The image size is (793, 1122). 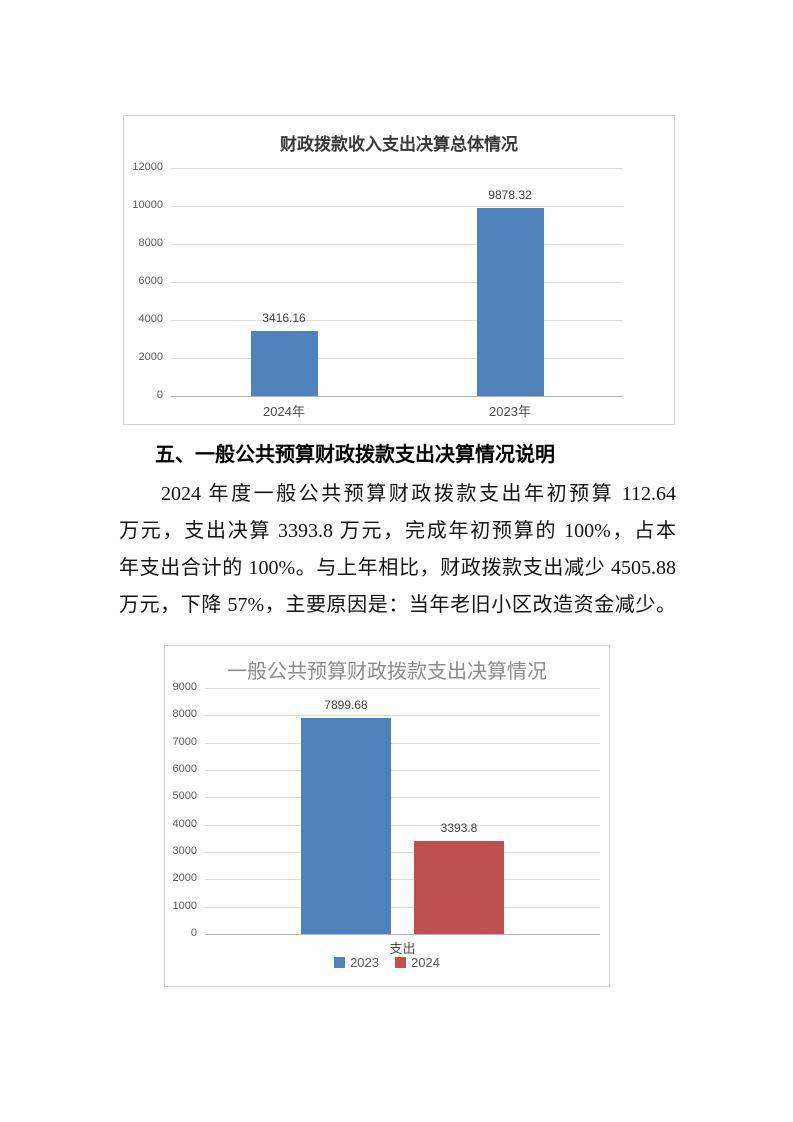 I want to click on chart-title: 财政拨款收入支出决算总体情况, so click(x=399, y=144).